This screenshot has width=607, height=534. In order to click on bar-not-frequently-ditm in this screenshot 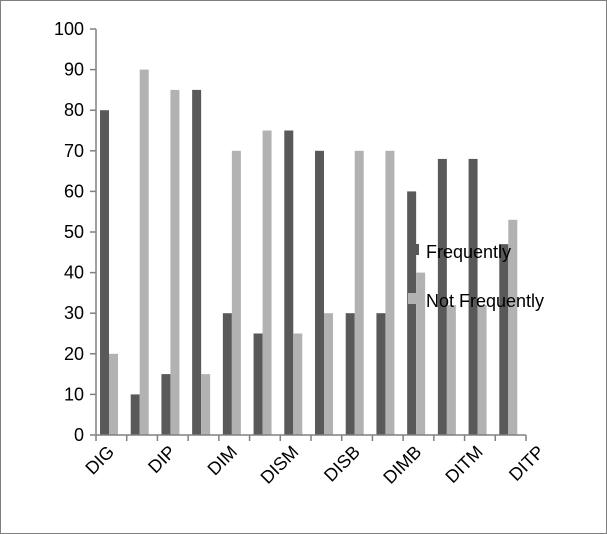, I will do `click(451, 370)`.